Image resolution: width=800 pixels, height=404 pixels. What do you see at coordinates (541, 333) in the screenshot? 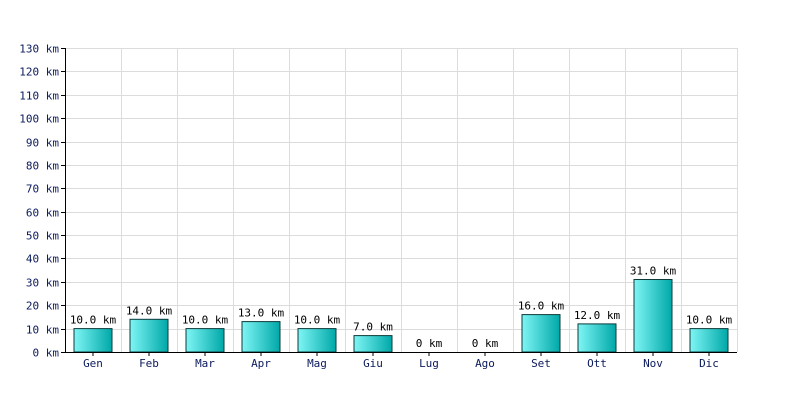
I see `bar-set` at bounding box center [541, 333].